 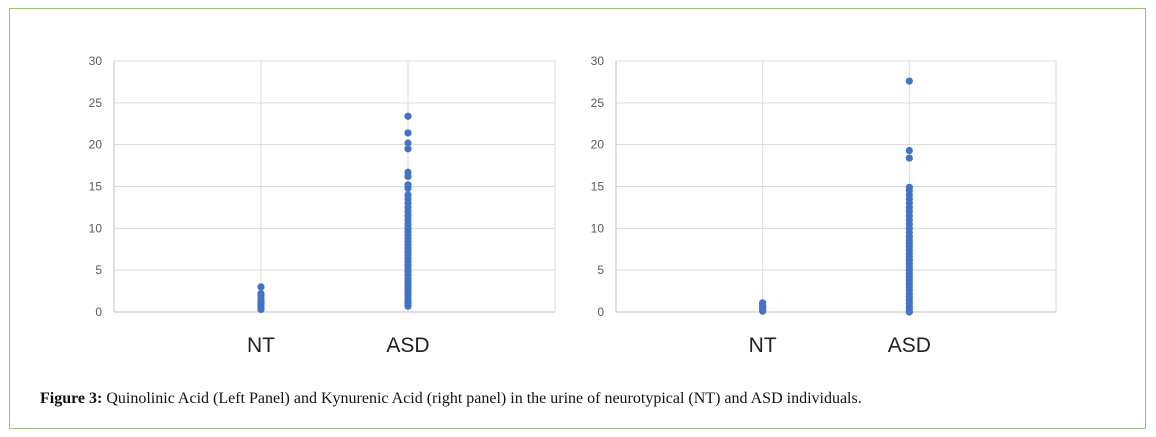 What do you see at coordinates (71, 398) in the screenshot?
I see `caption-label: Figure 3:` at bounding box center [71, 398].